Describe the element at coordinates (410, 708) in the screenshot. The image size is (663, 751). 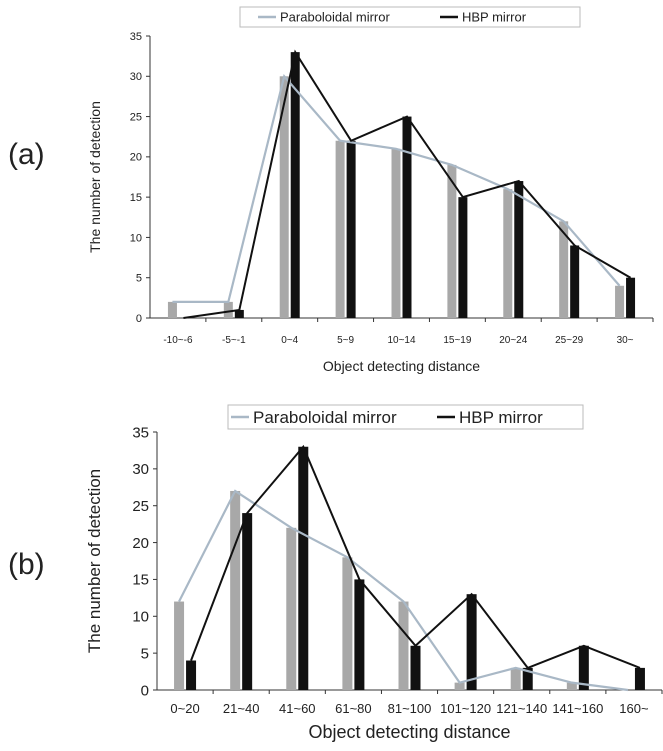
I see `x-tick-label: 81~100` at that location.